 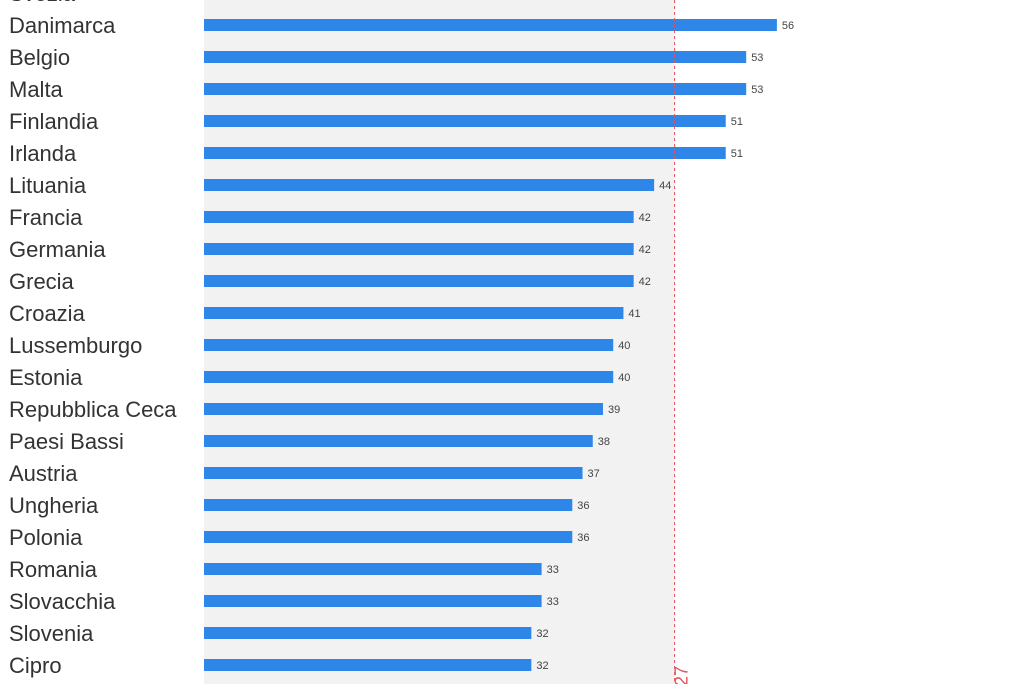 I want to click on category-label: Lituania, so click(x=48, y=185).